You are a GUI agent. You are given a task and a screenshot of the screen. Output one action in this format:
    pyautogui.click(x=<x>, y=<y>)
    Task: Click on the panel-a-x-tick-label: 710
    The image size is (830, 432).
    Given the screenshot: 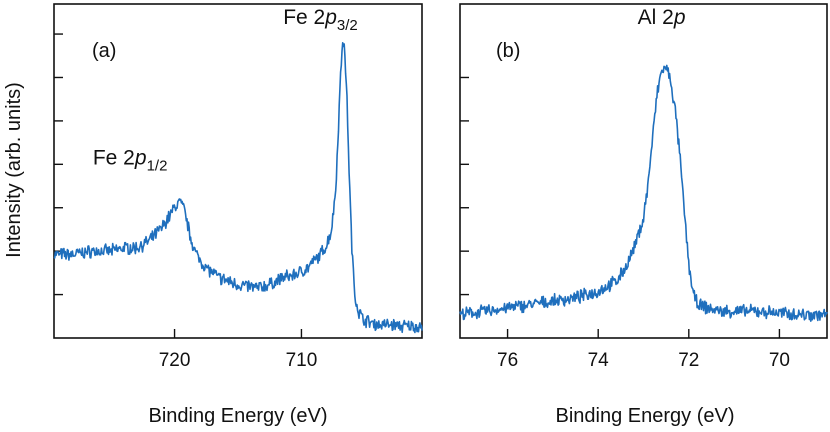 What is the action you would take?
    pyautogui.click(x=302, y=360)
    